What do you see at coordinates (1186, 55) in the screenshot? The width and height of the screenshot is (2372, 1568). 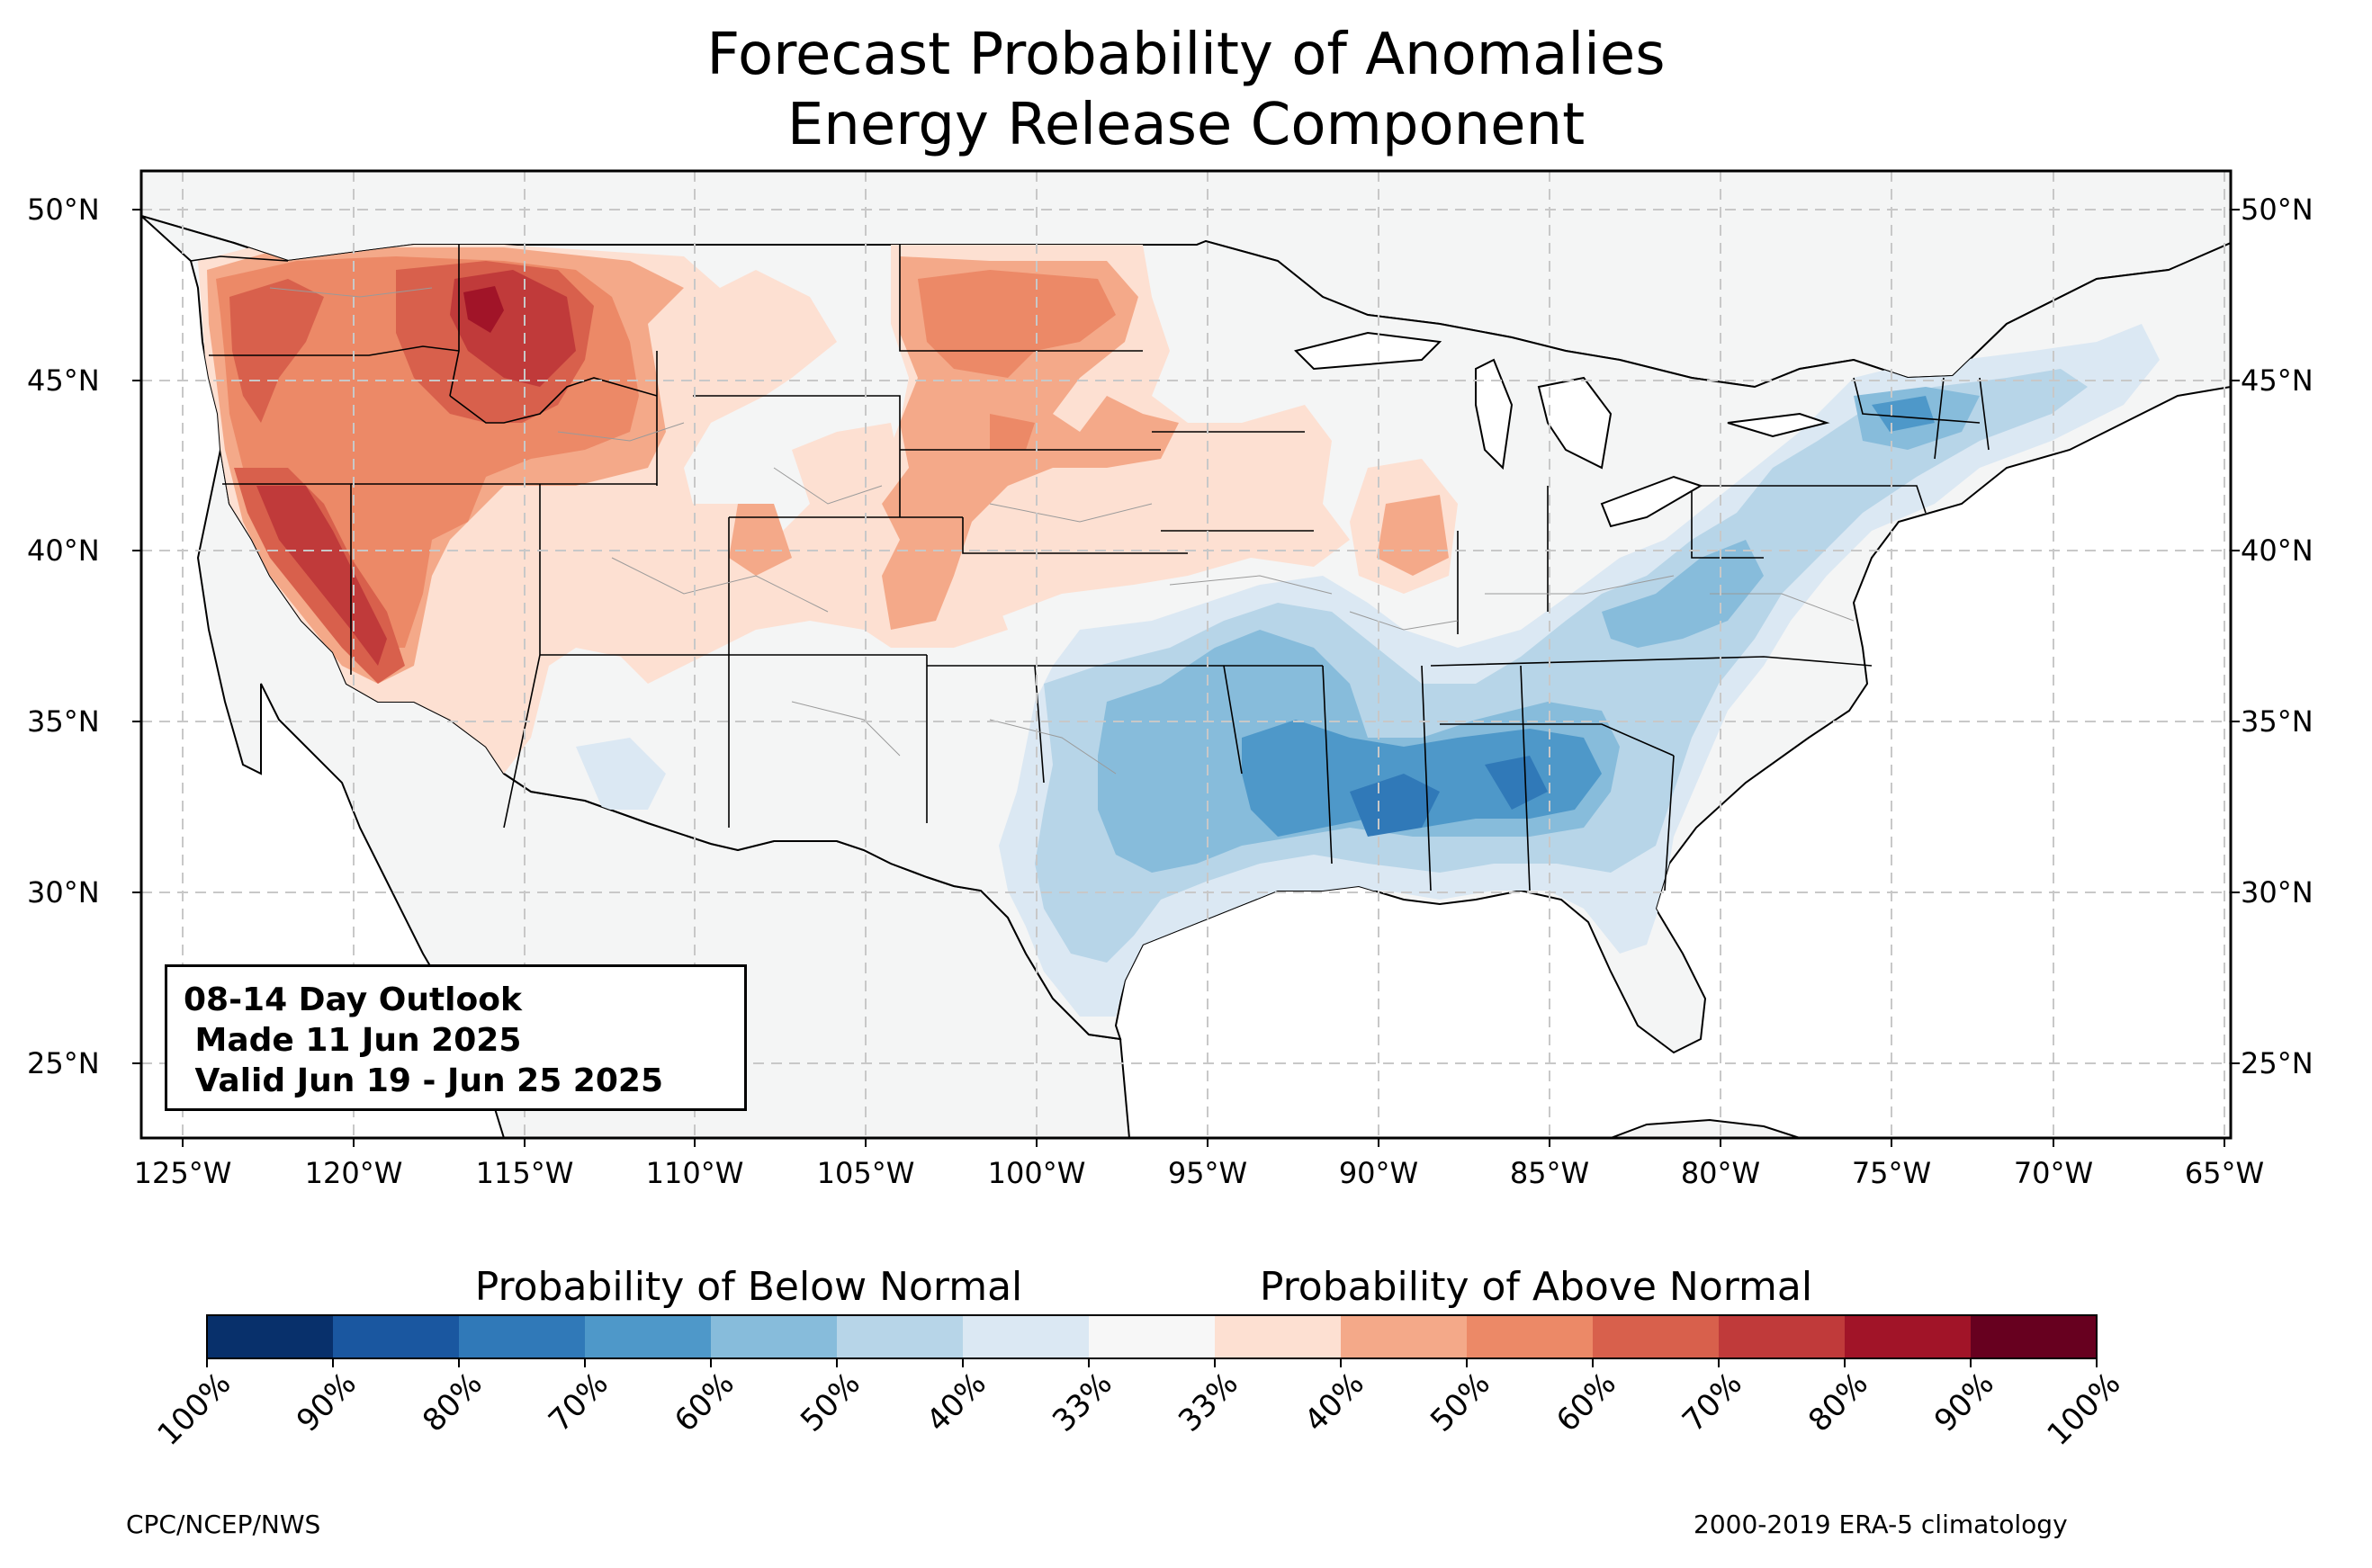 I see `title-line-1: Forecast Probability of Anomalies` at bounding box center [1186, 55].